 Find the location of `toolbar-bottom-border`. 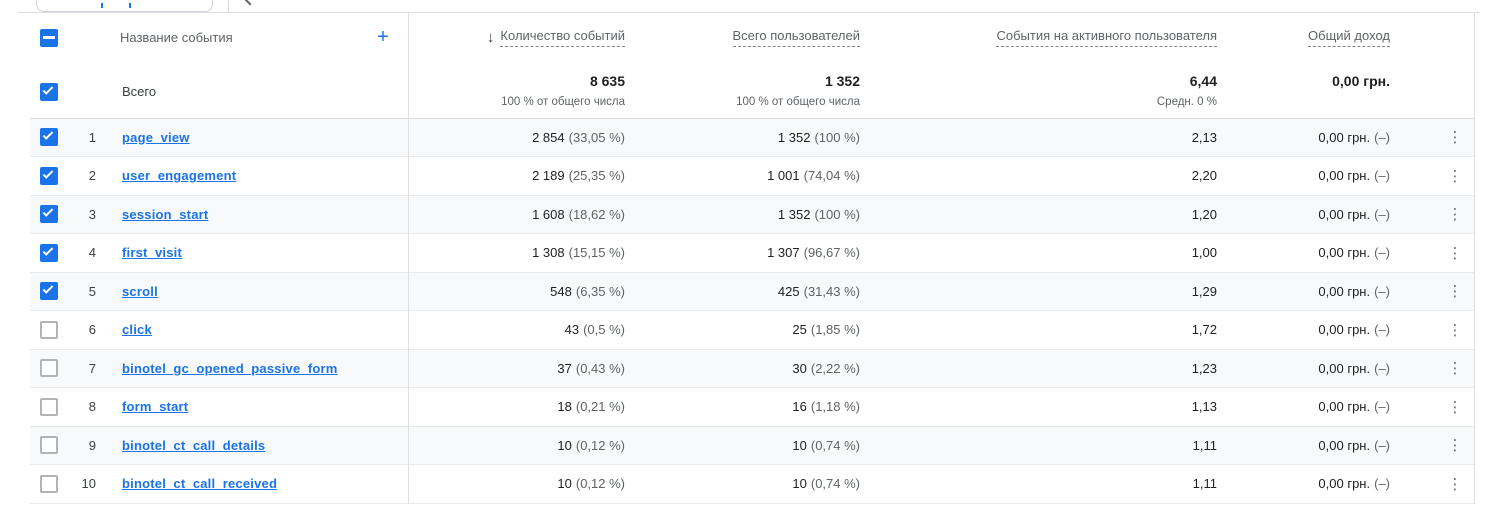

toolbar-bottom-border is located at coordinates (749, 12).